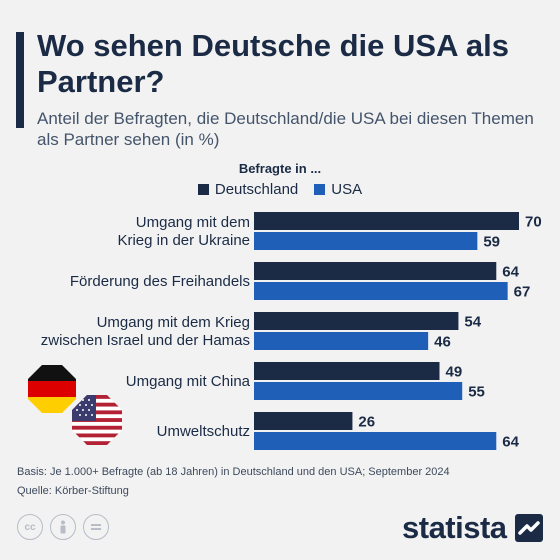  Describe the element at coordinates (347, 189) in the screenshot. I see `legend-label-usa: USA` at that location.